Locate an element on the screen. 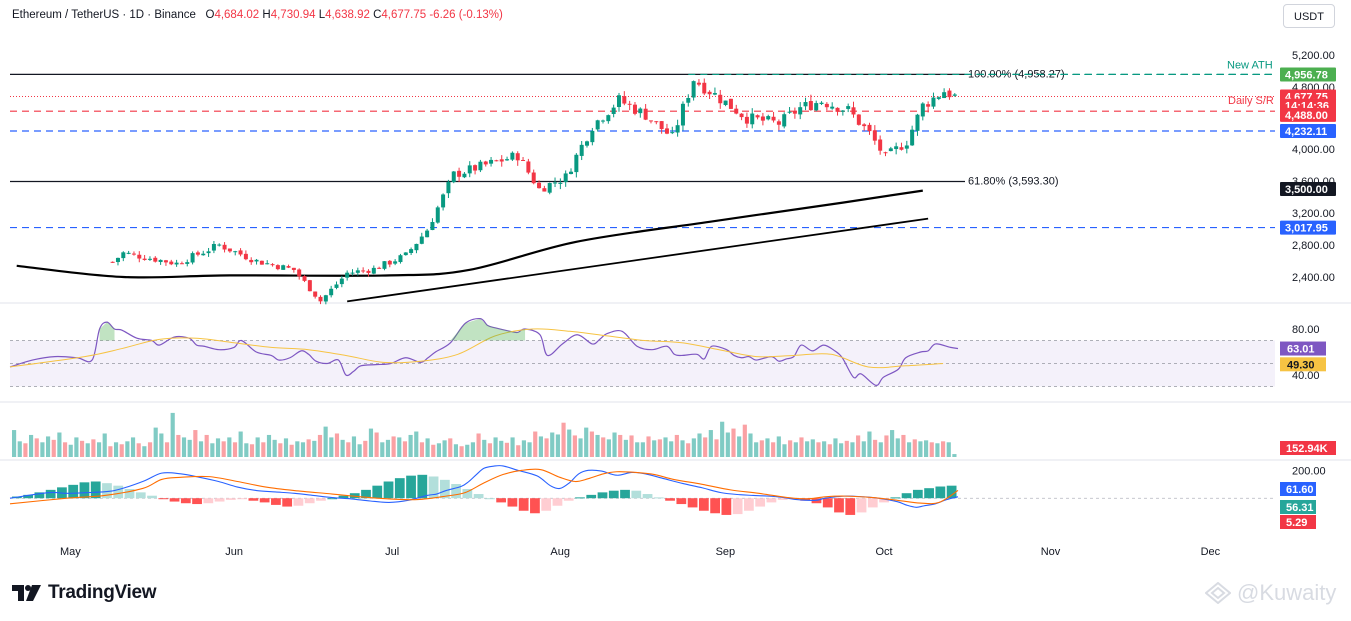 Image resolution: width=1351 pixels, height=621 pixels. ohlc-low-label: L is located at coordinates (322, 15).